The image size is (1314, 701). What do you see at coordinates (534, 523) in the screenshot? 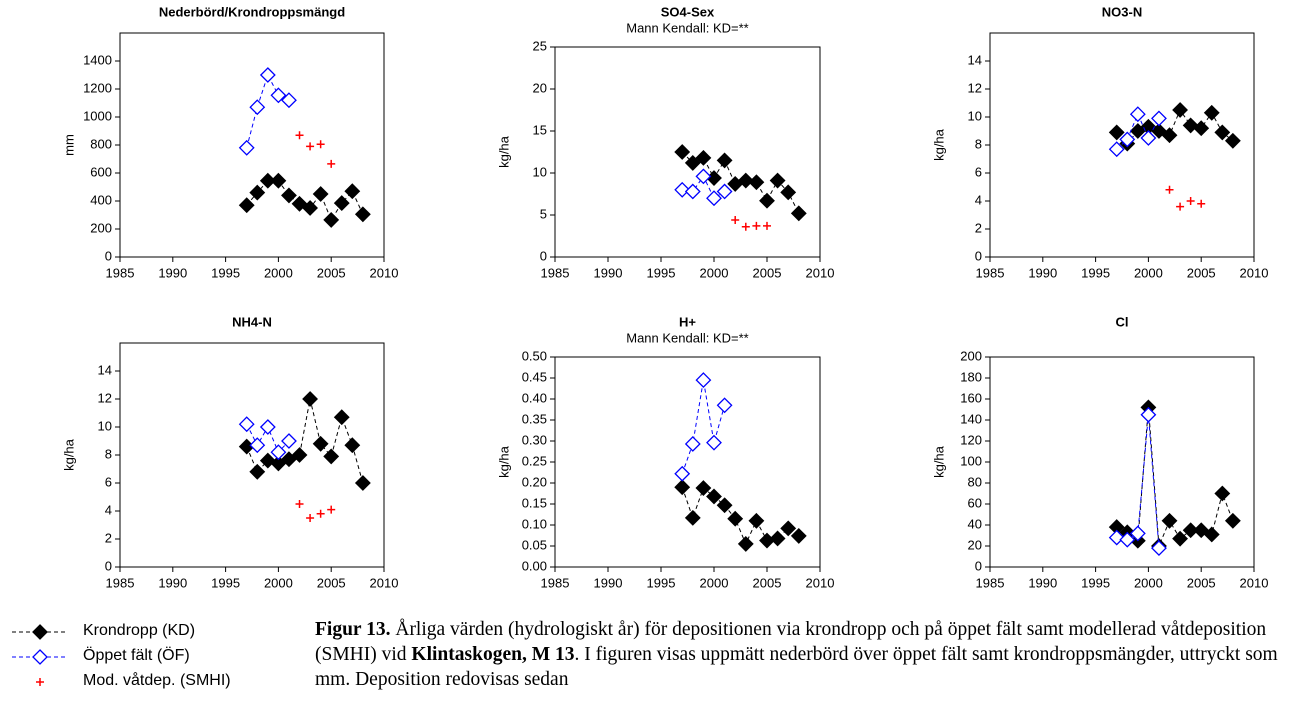
I see `y-tick-label: 0.10` at bounding box center [534, 523].